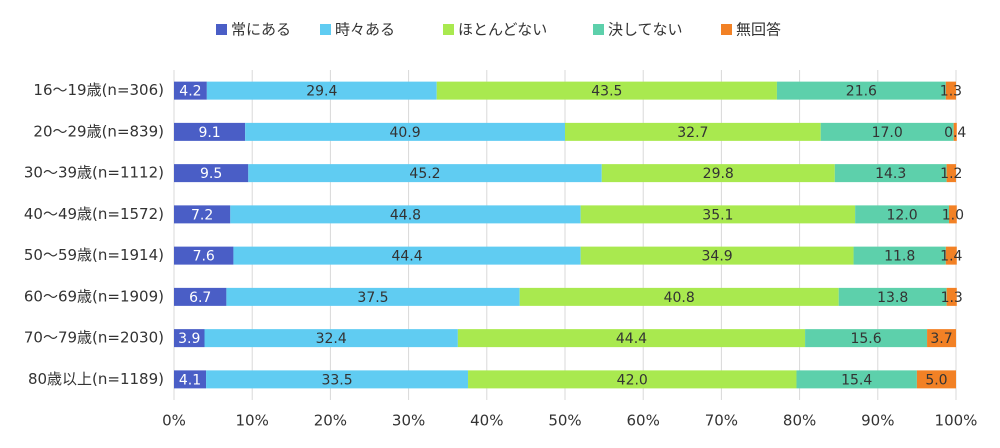 The width and height of the screenshot is (1000, 448). I want to click on data-label: 7.2, so click(202, 215).